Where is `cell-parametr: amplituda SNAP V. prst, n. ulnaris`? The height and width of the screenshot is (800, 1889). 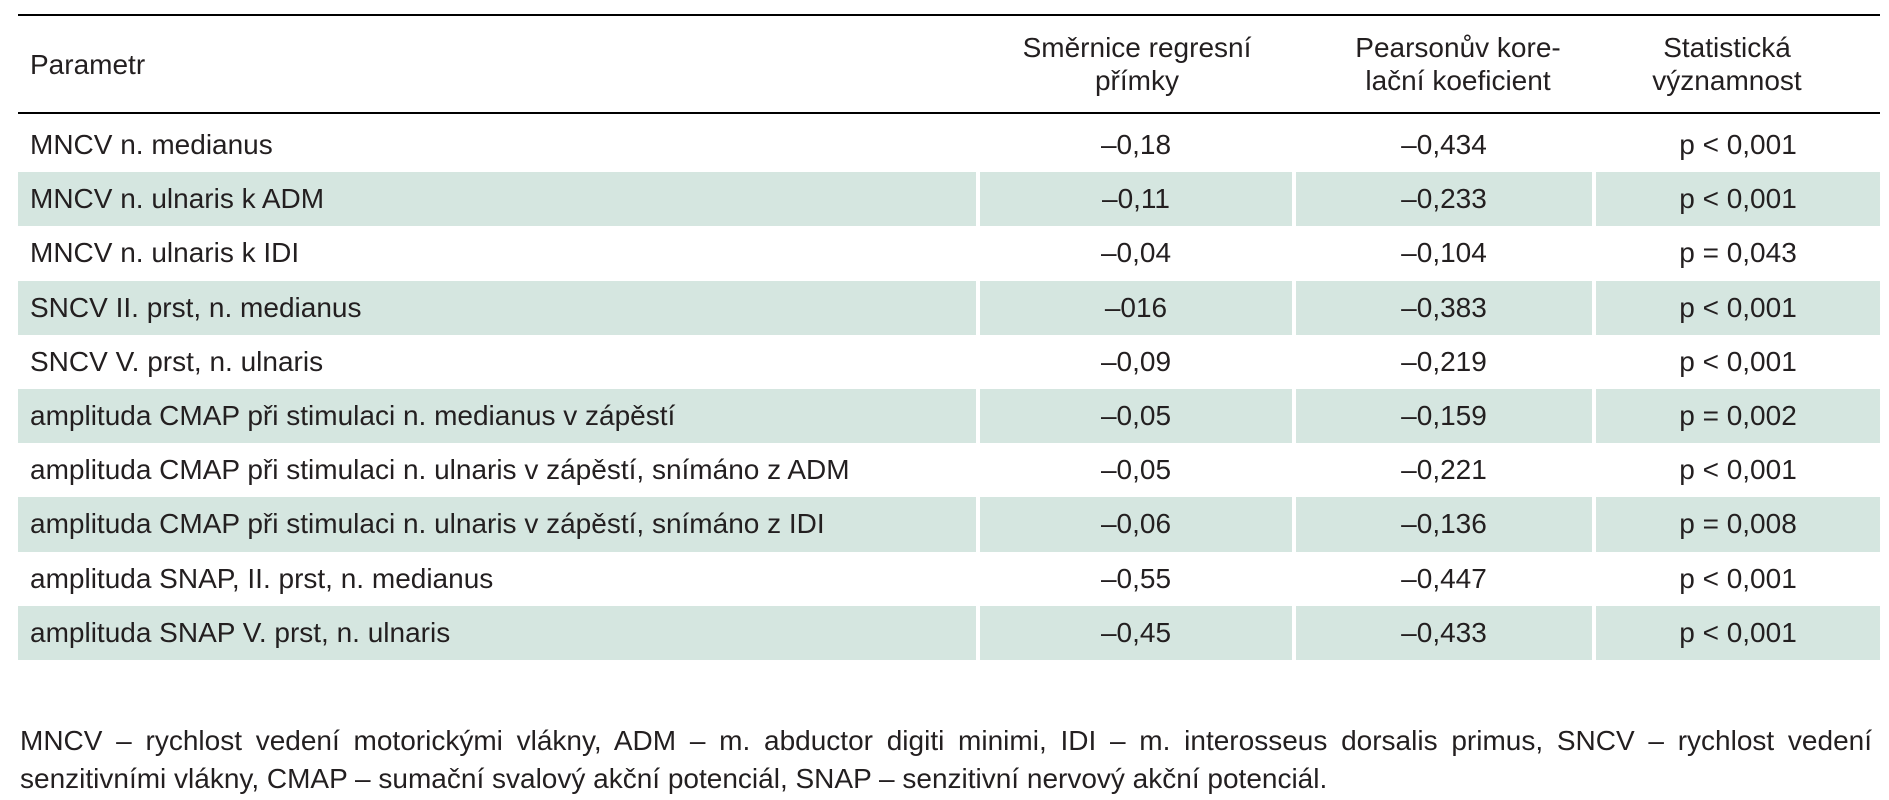
cell-parametr: amplituda SNAP V. prst, n. ulnaris is located at coordinates (497, 632).